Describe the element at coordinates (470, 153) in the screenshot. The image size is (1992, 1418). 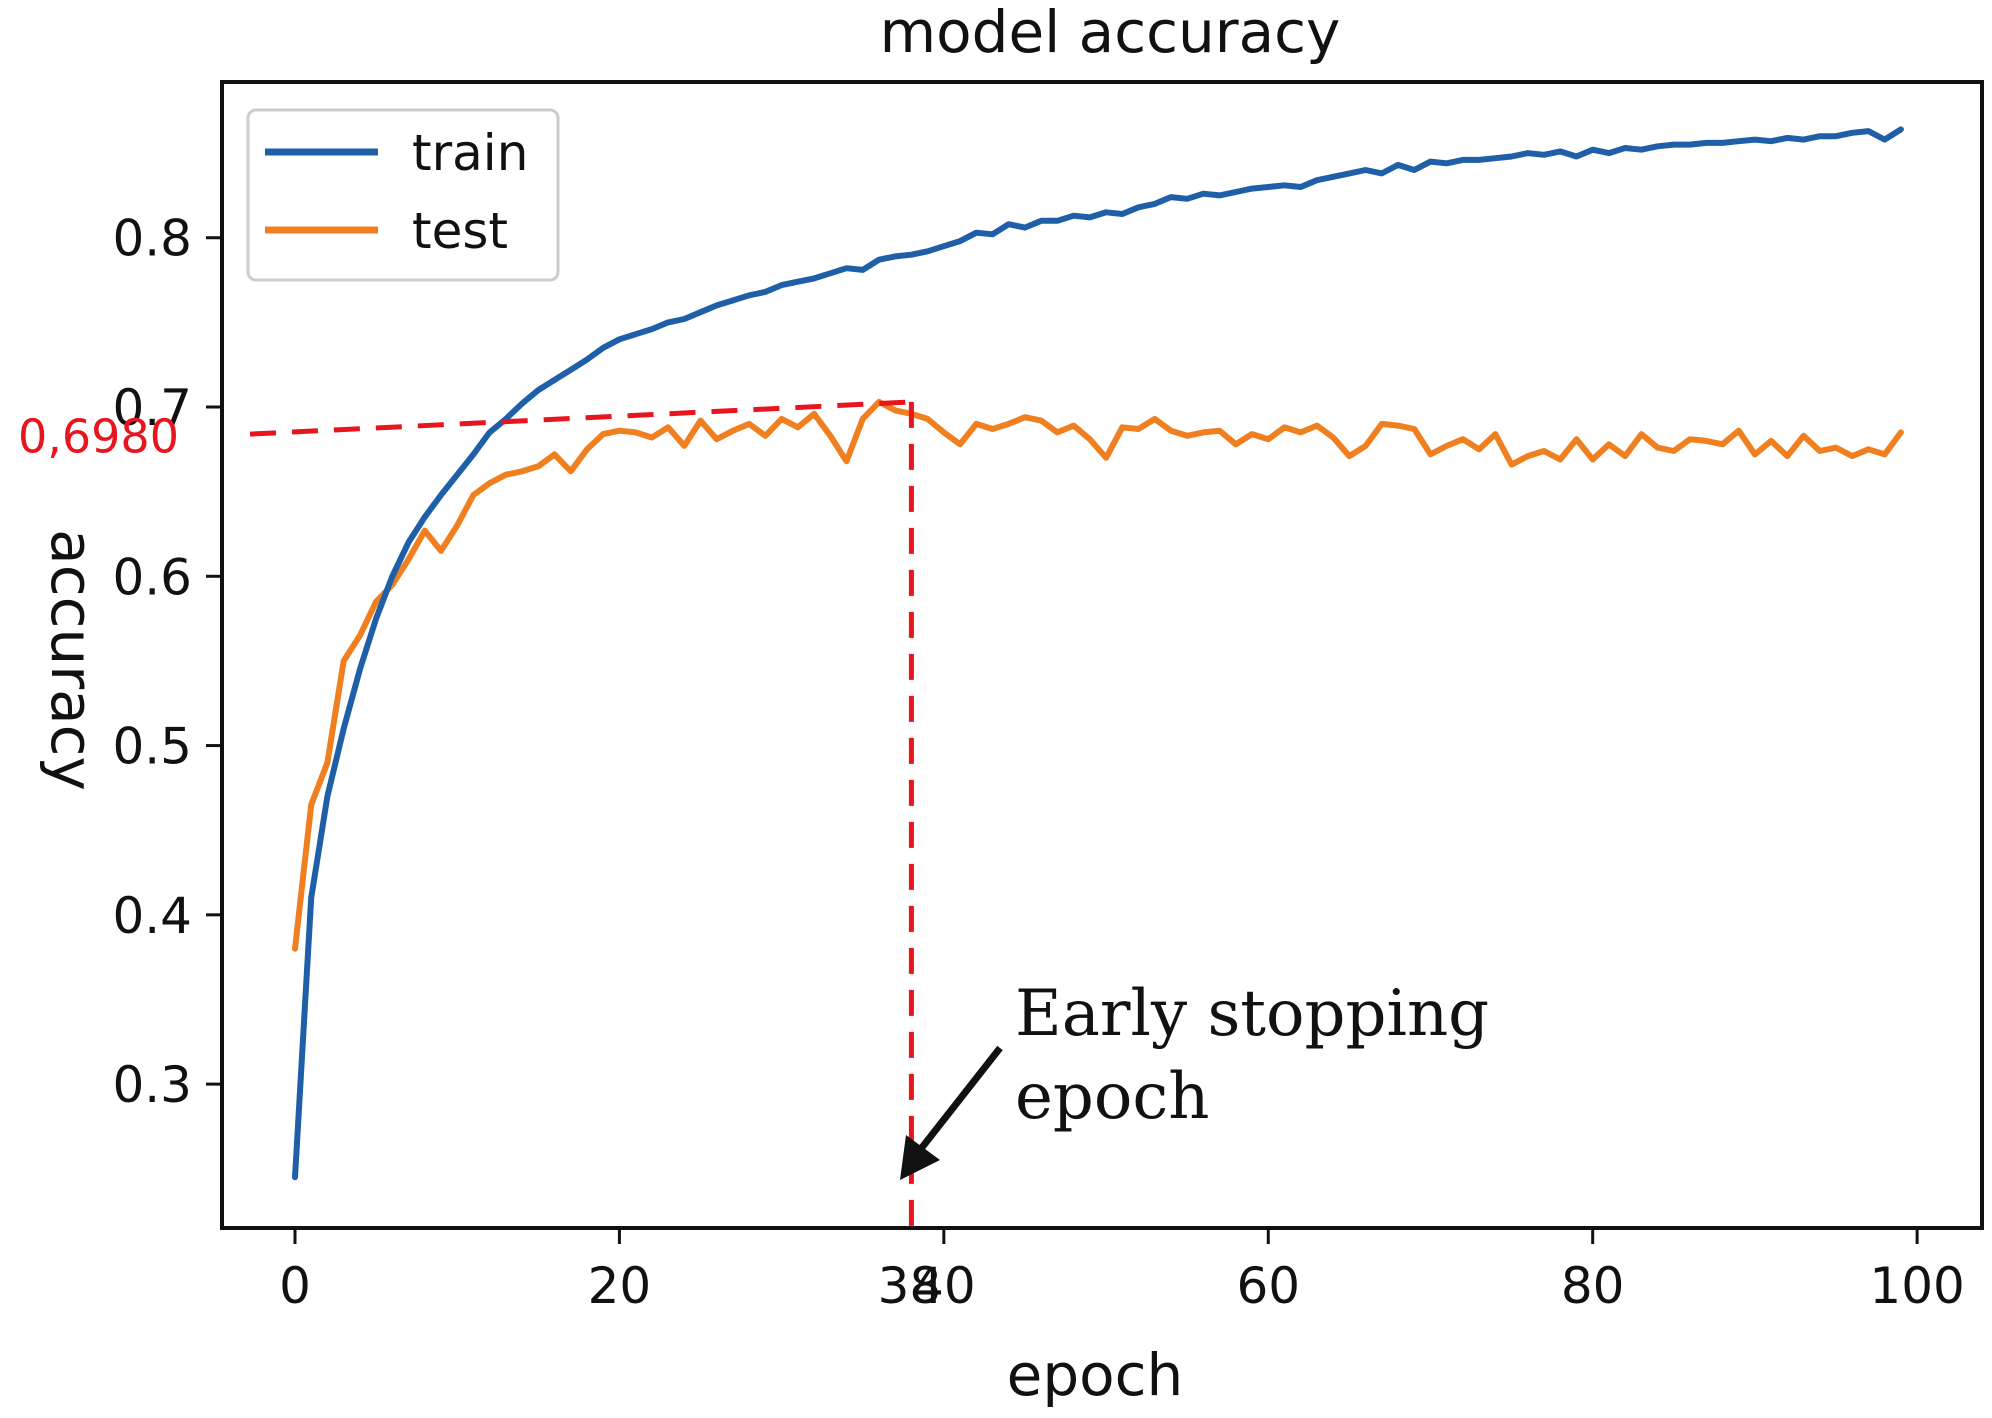
I see `legend-train-label: train` at that location.